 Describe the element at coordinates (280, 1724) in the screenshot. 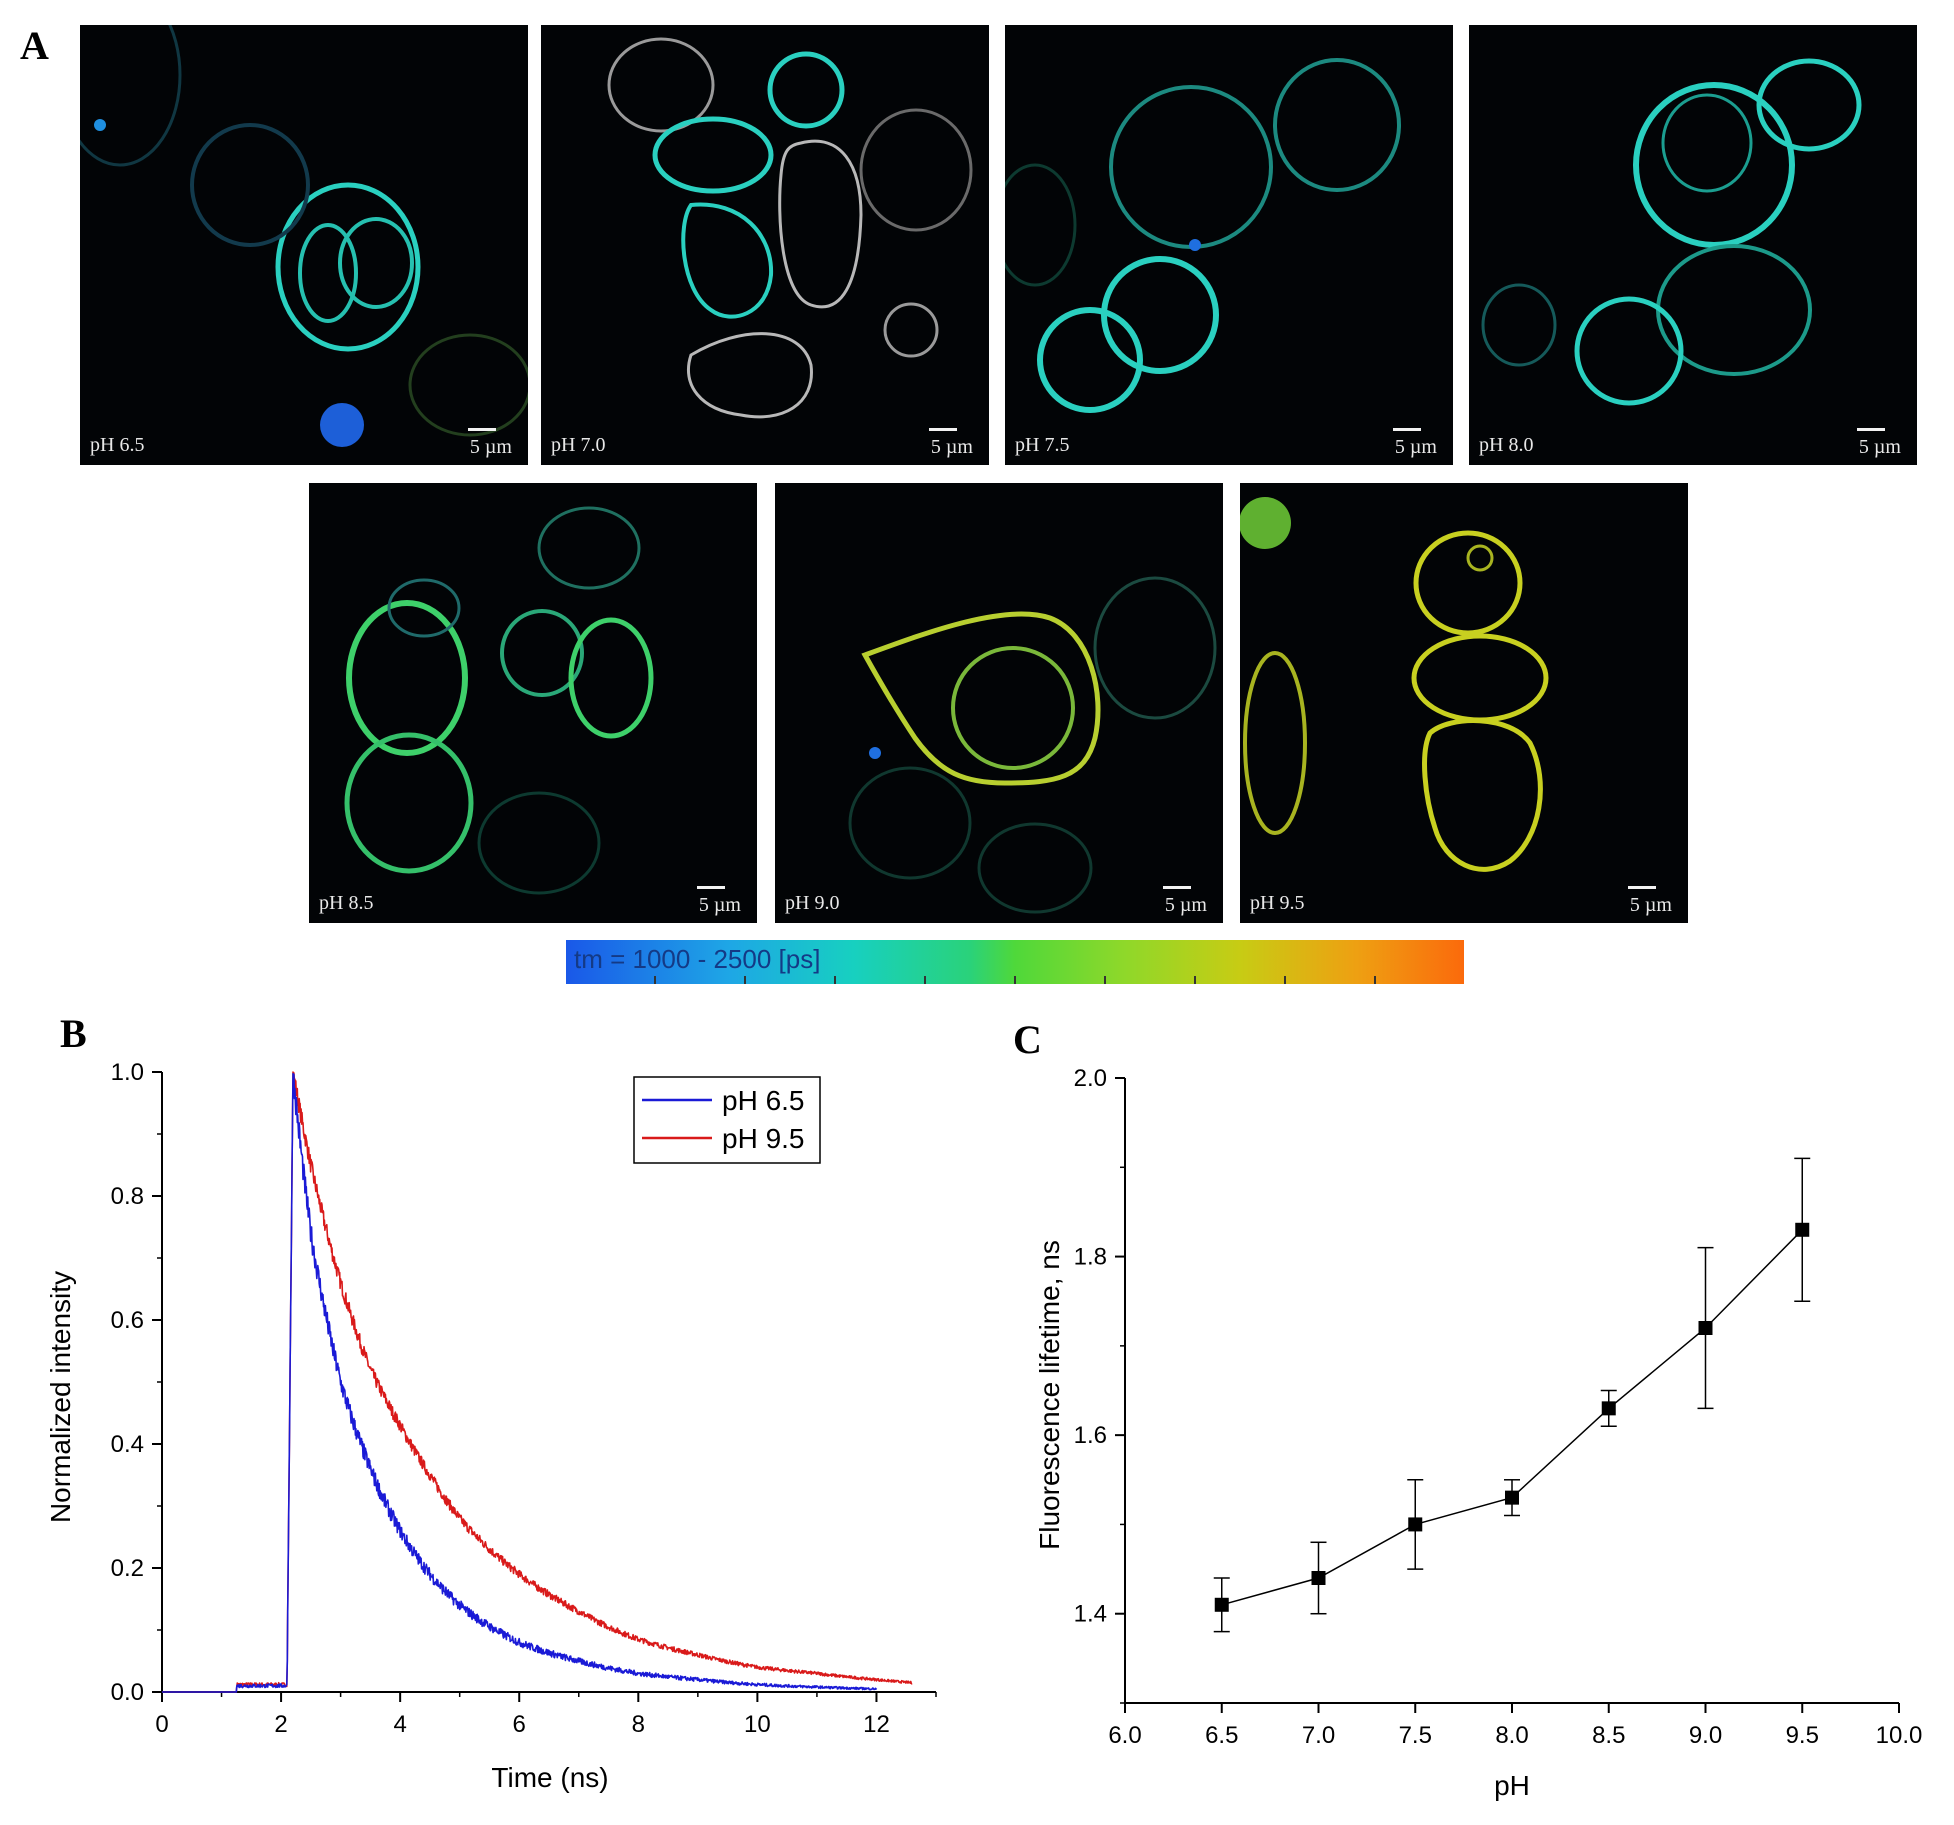

I see `x-tick-label: 2` at that location.